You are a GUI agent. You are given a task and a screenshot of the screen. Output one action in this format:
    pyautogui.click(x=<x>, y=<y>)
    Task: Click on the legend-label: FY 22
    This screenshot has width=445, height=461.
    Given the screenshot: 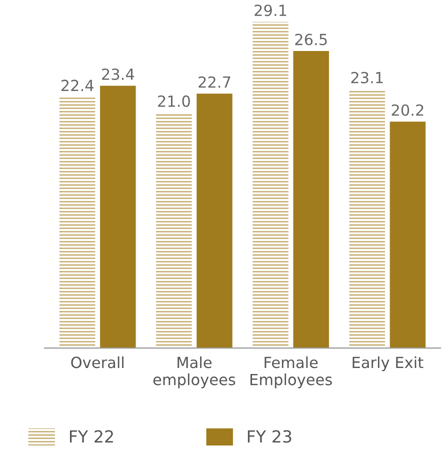 What is the action you would take?
    pyautogui.click(x=91, y=436)
    